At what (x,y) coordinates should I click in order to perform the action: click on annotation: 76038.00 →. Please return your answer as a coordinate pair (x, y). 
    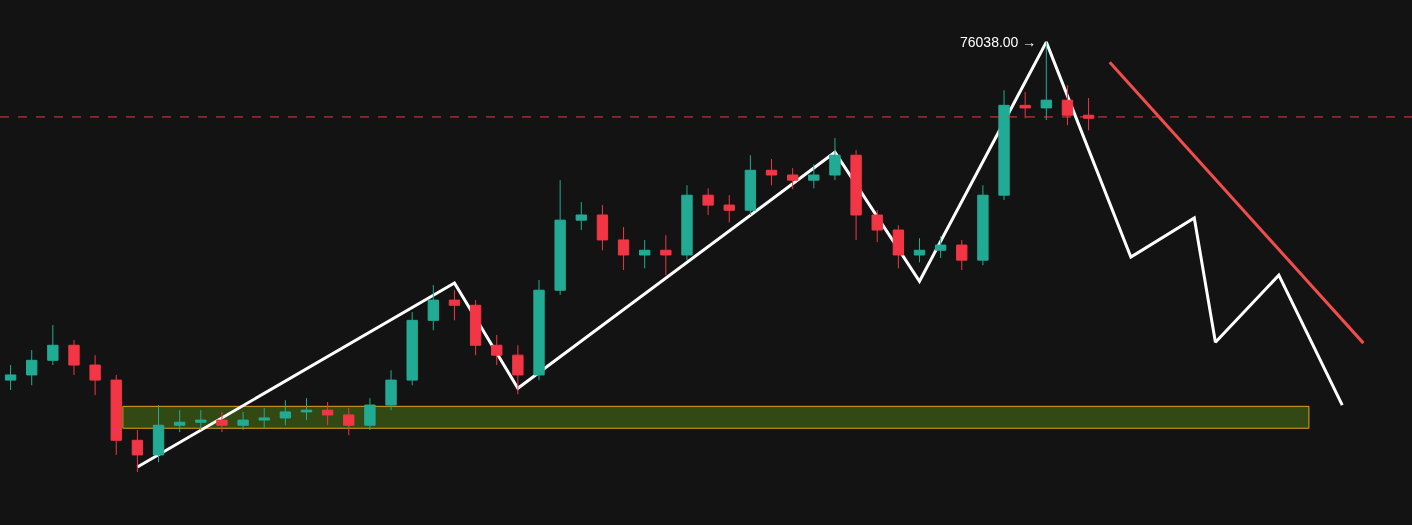
    Looking at the image, I should click on (998, 42).